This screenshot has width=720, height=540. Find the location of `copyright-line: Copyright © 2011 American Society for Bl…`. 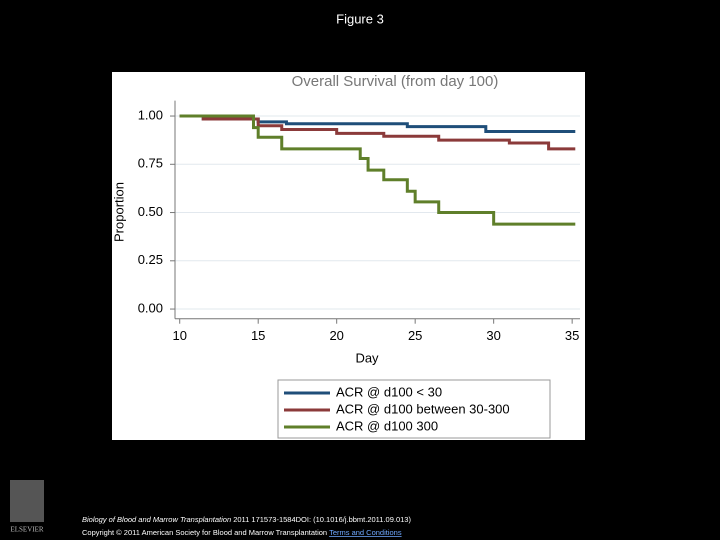

copyright-line: Copyright © 2011 American Society for Bl… is located at coordinates (242, 532).